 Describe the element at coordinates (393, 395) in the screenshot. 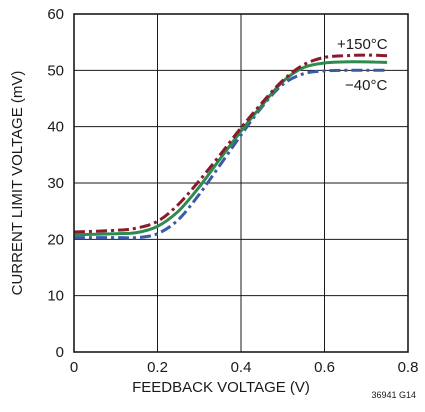

I see `figure-code: 36941 G14` at that location.